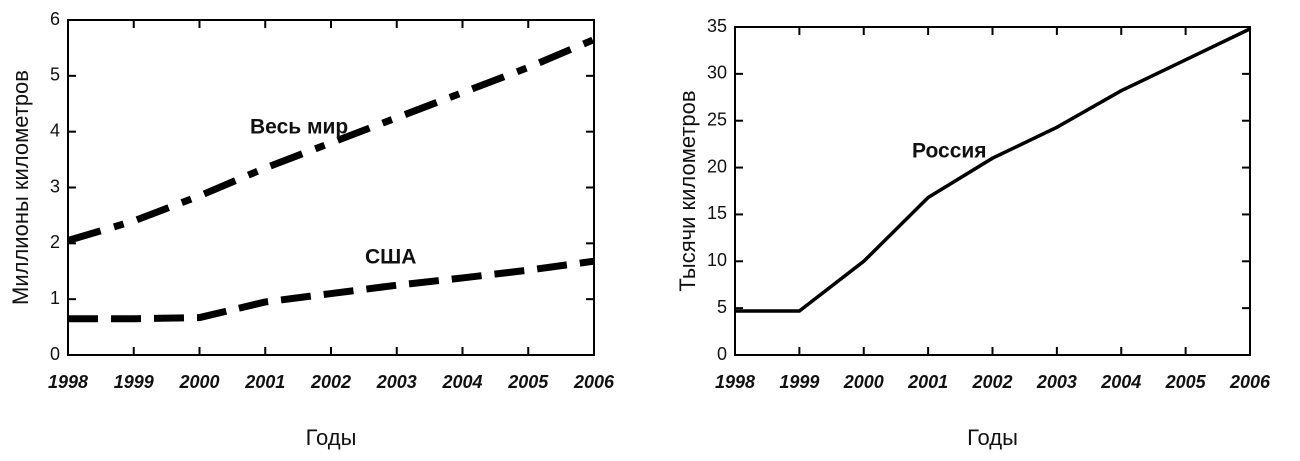  Describe the element at coordinates (299, 127) in the screenshot. I see `series-label: Весь мир` at that location.